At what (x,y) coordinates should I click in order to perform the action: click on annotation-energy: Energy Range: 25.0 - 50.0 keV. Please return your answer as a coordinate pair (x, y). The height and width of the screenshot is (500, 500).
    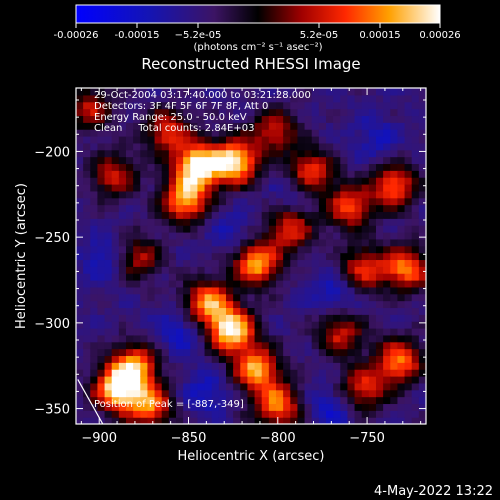
    Looking at the image, I should click on (170, 117).